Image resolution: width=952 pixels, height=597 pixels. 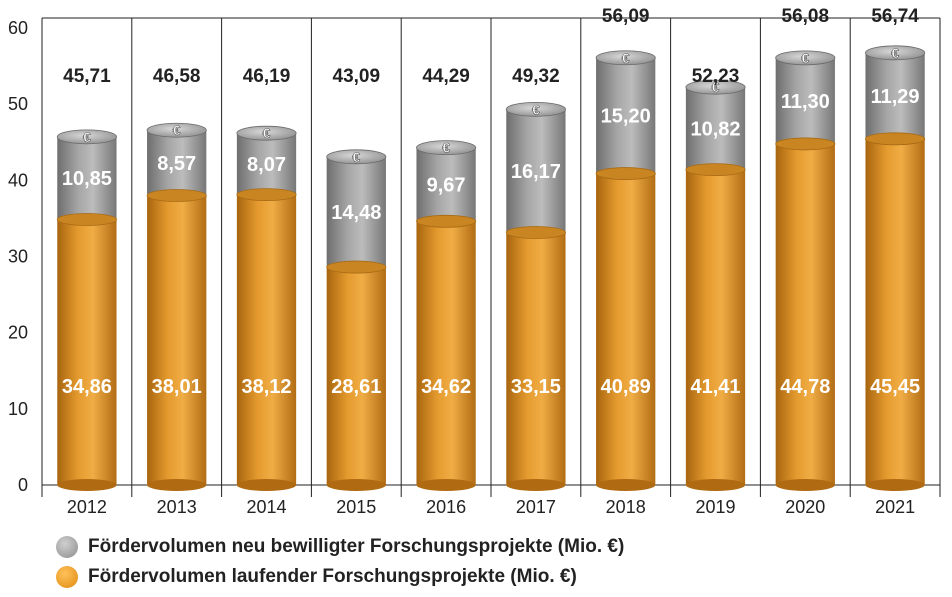 What do you see at coordinates (176, 164) in the screenshot?
I see `value-label-new: 8,57` at bounding box center [176, 164].